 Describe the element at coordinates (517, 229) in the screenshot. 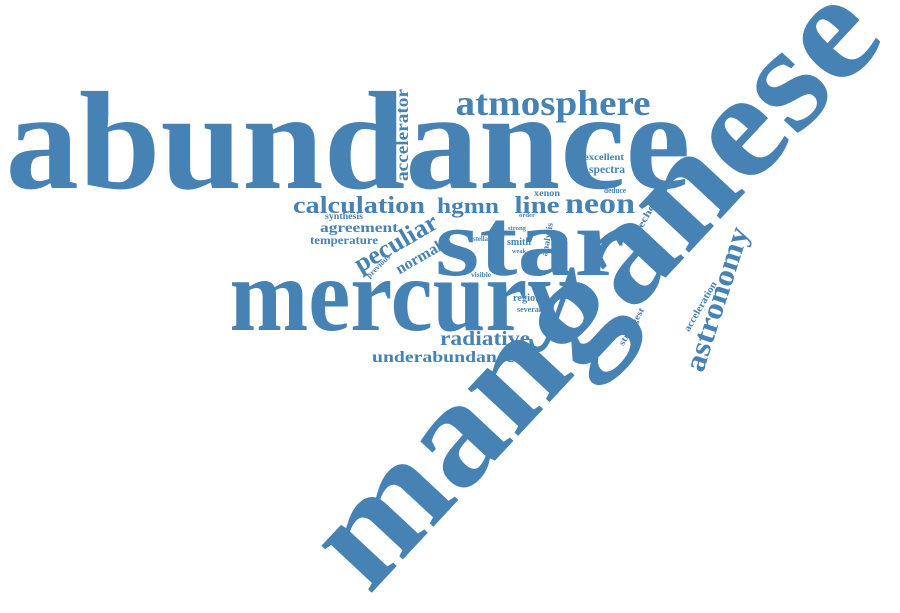

I see `word: strong` at that location.